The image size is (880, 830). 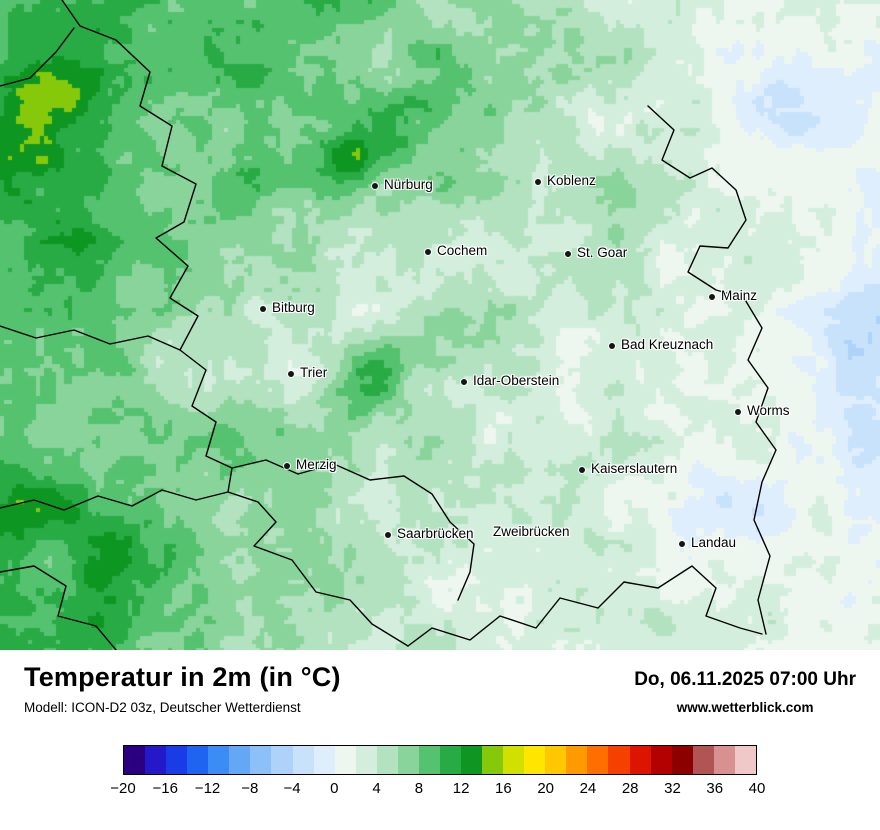 I want to click on city-label: Kaiserslautern, so click(x=634, y=468).